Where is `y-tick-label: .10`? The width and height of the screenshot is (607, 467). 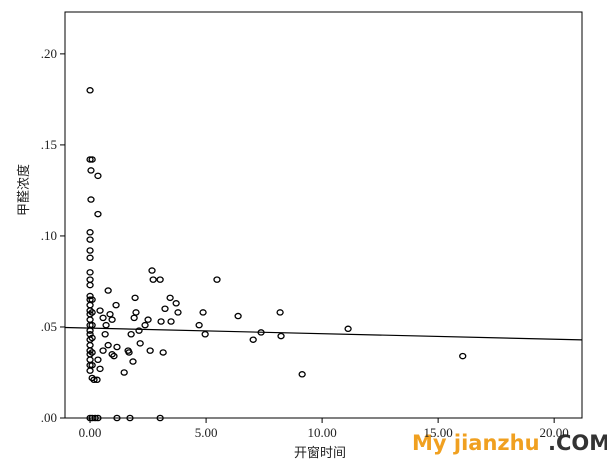
y-tick-label: .10 is located at coordinates (49, 235).